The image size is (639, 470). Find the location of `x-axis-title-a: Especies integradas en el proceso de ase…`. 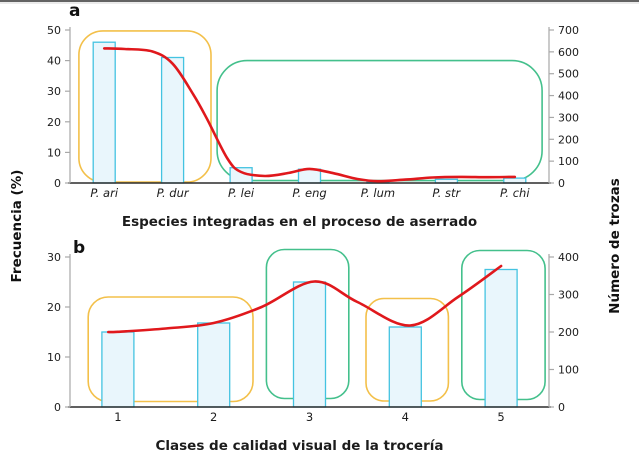

x-axis-title-a: Especies integradas en el proceso de ase… is located at coordinates (299, 222).